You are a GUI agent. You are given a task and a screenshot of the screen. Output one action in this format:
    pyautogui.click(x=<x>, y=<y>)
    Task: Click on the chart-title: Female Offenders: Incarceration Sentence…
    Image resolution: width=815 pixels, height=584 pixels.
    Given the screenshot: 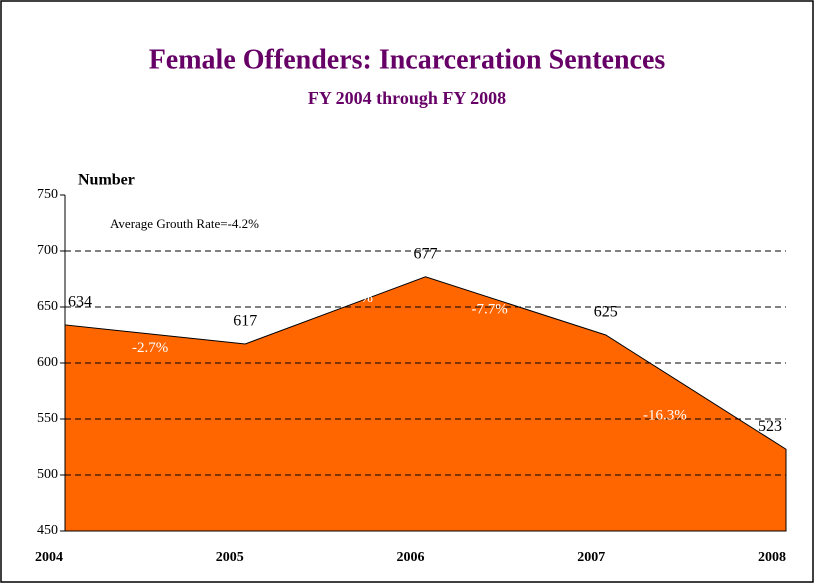 What is the action you would take?
    pyautogui.click(x=407, y=59)
    